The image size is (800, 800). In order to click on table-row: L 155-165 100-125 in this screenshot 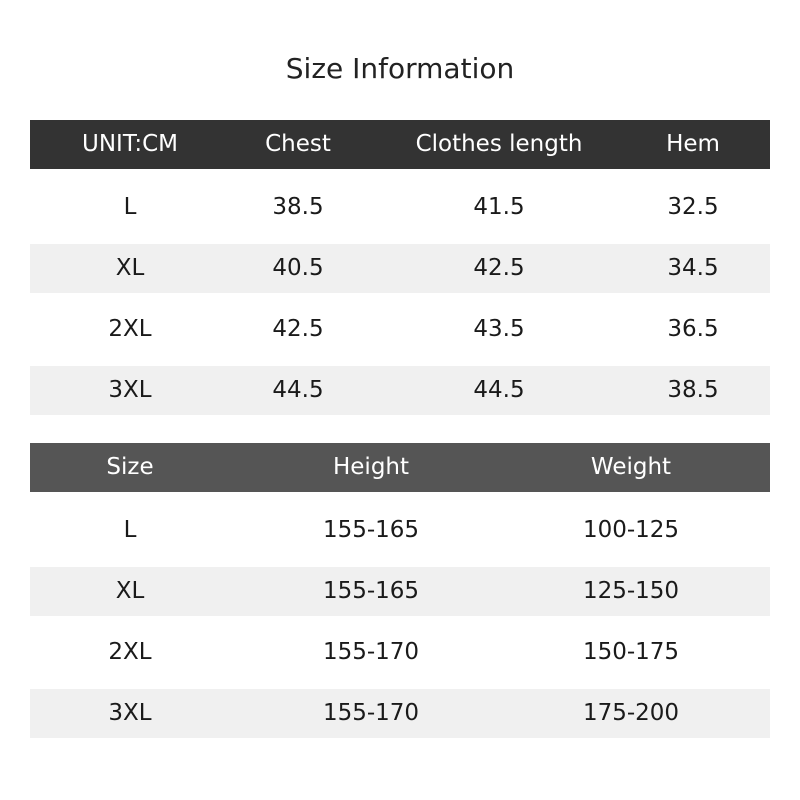, I will do `click(400, 530)`.